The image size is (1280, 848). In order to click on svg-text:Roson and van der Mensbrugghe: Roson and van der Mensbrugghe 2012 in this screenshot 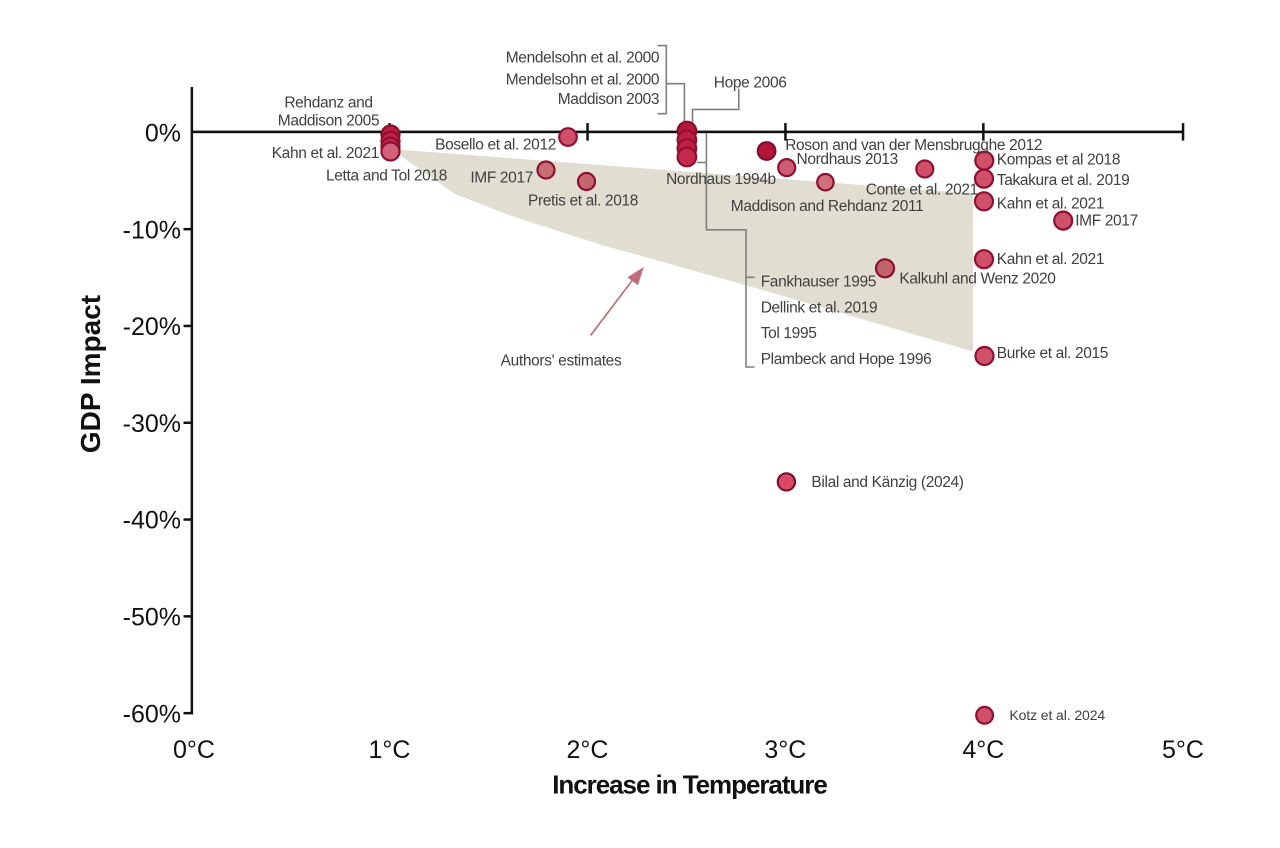, I will do `click(913, 145)`.